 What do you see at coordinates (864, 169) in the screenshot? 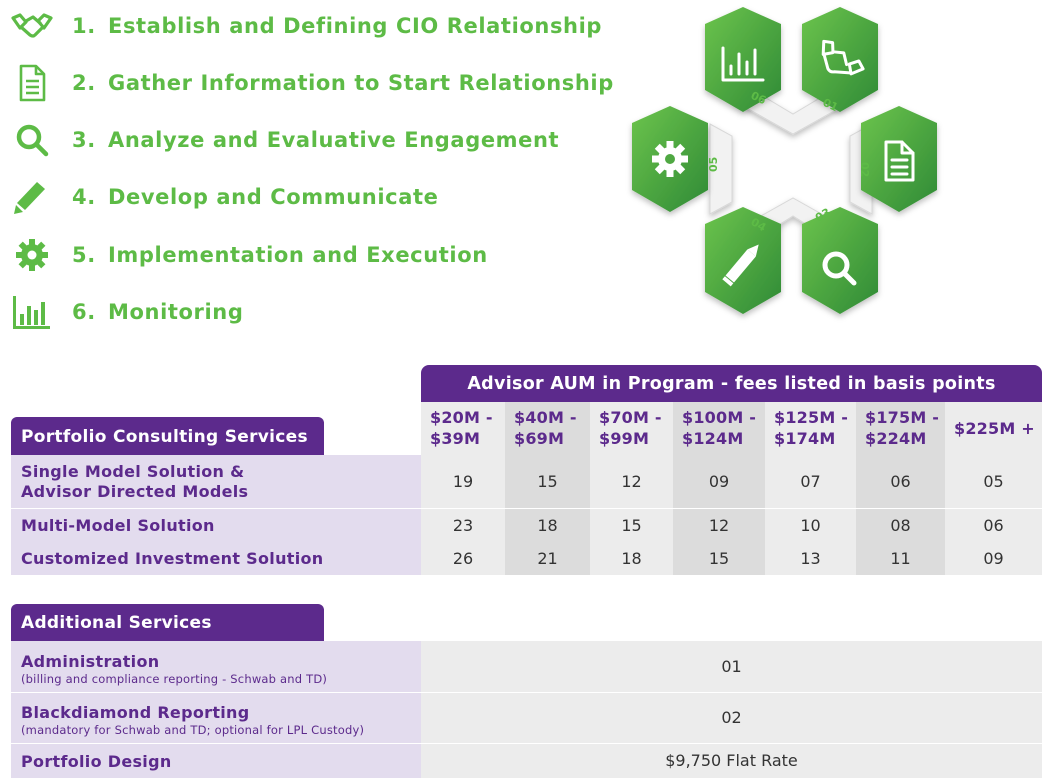
I see `hex-number: 02` at bounding box center [864, 169].